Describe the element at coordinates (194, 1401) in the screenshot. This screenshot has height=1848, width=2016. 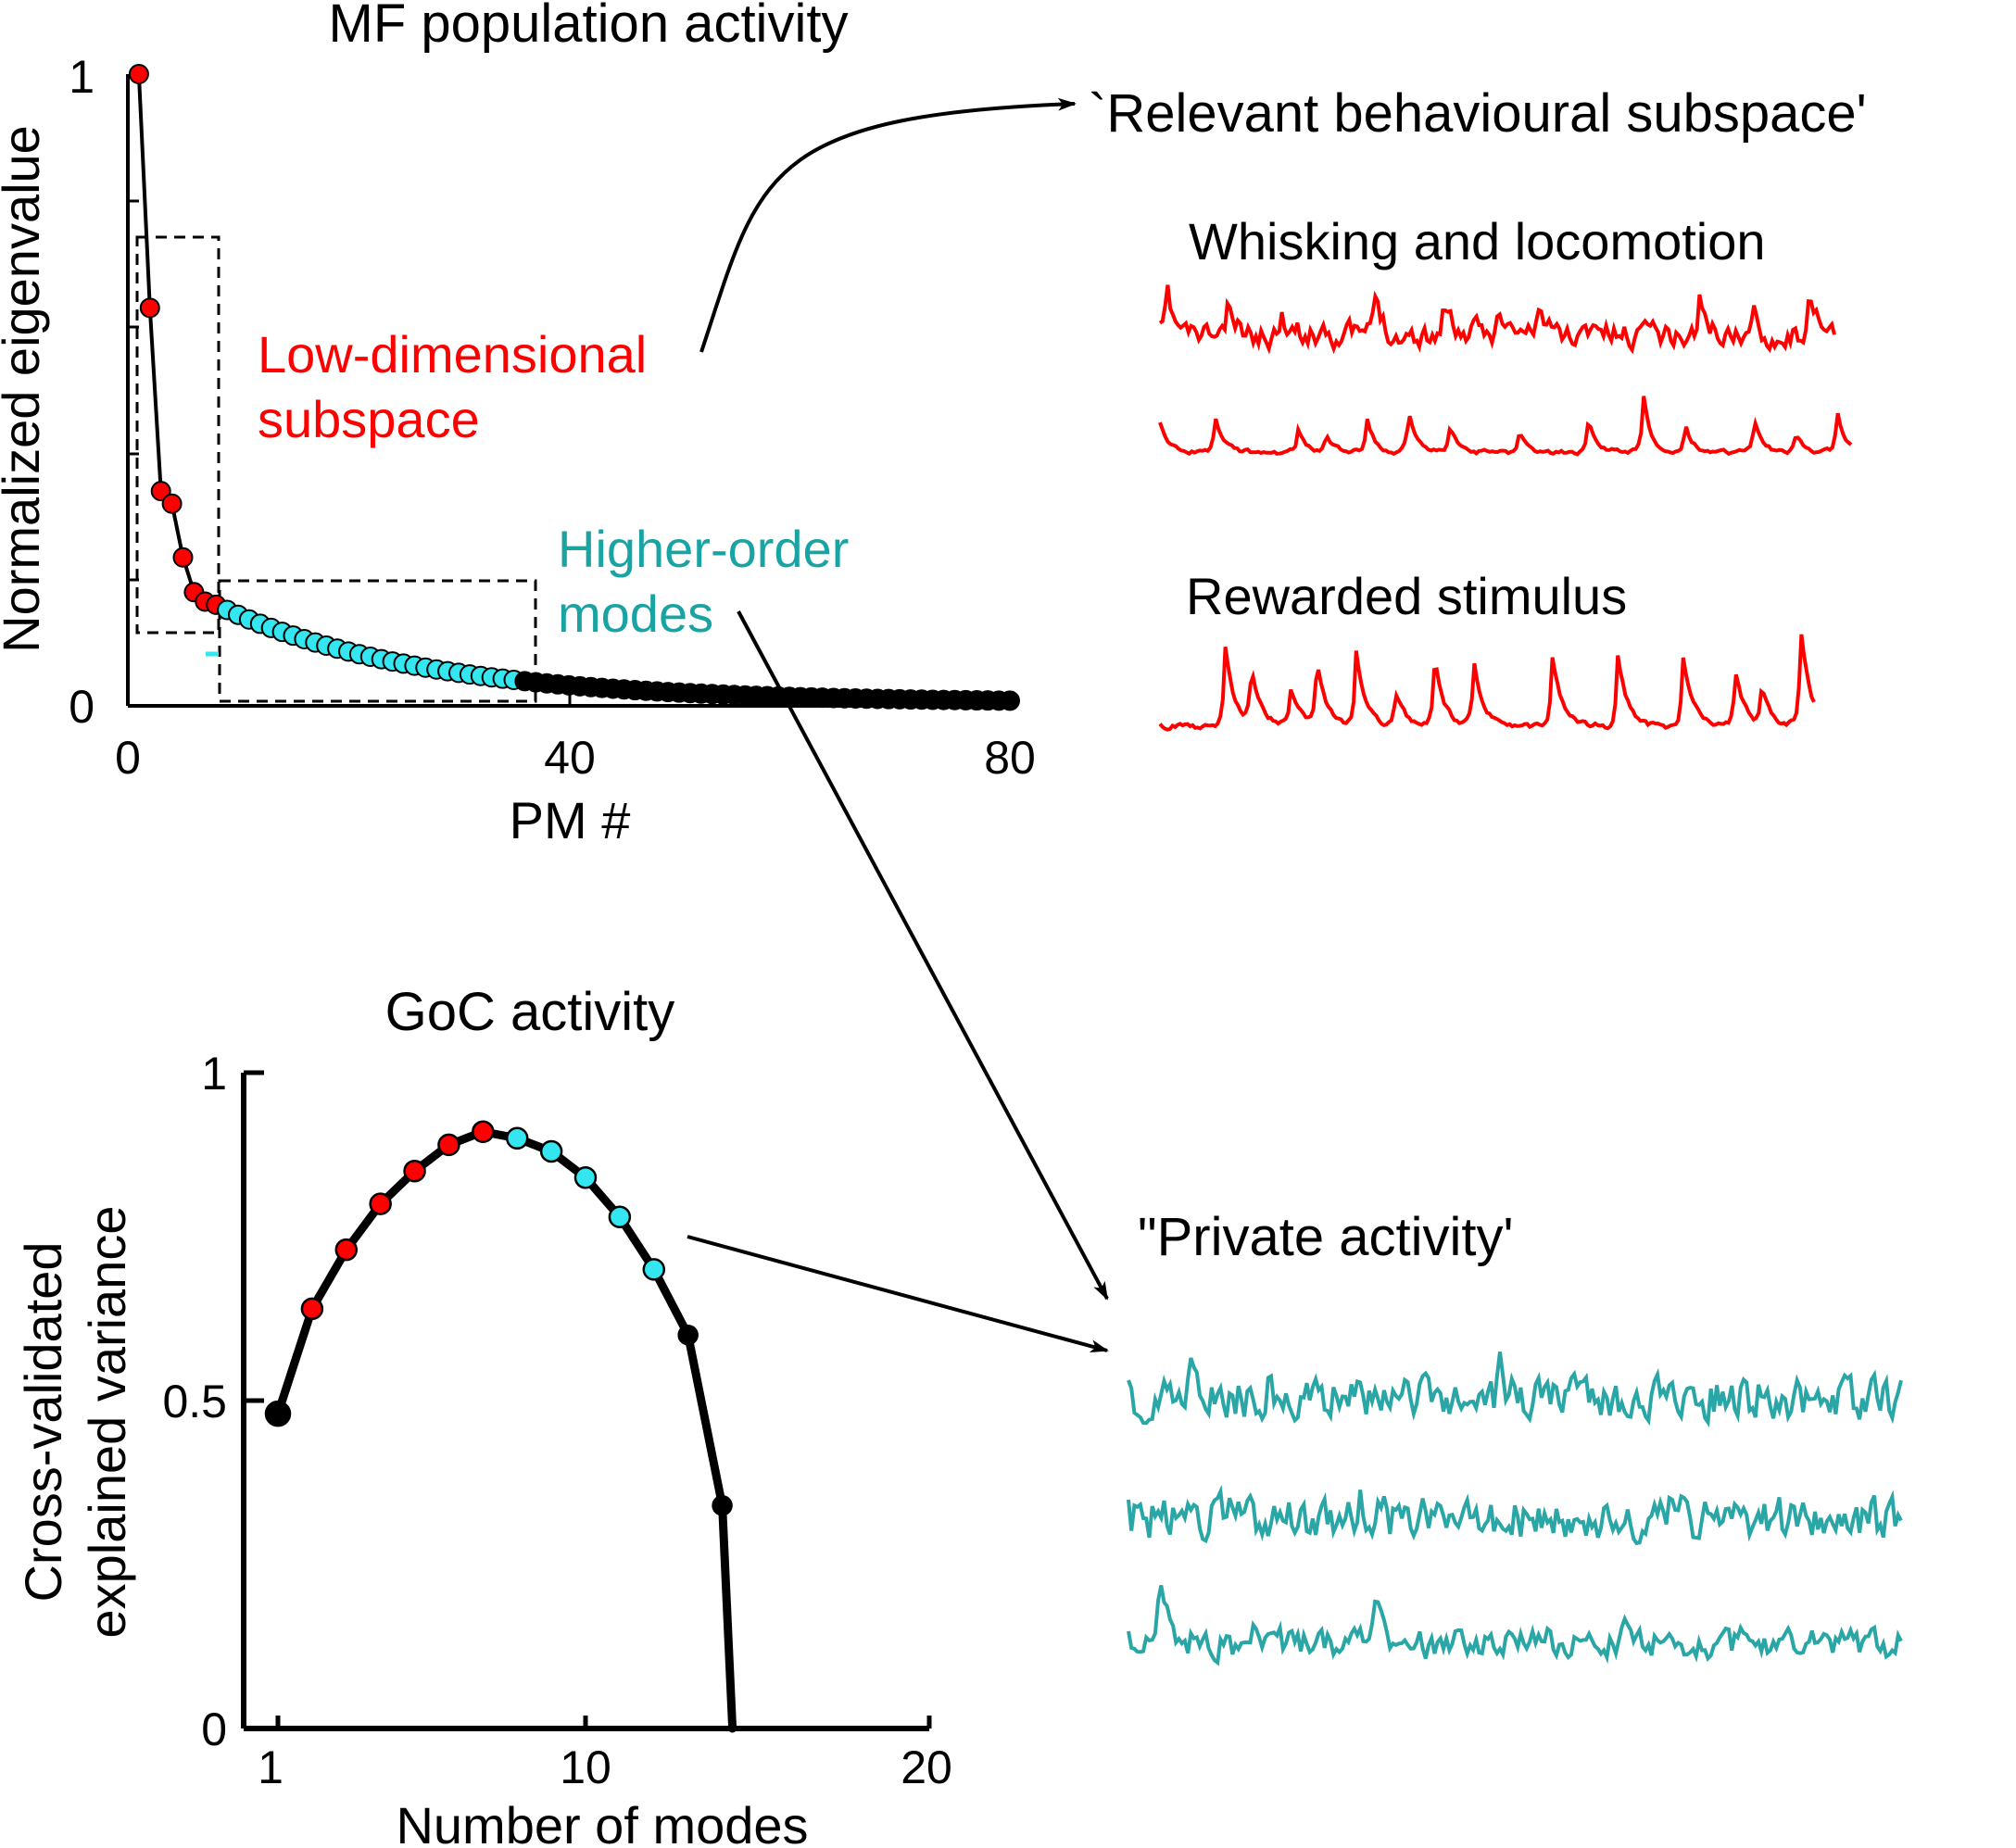
I see `goc-y-tick-05: 0.5` at that location.